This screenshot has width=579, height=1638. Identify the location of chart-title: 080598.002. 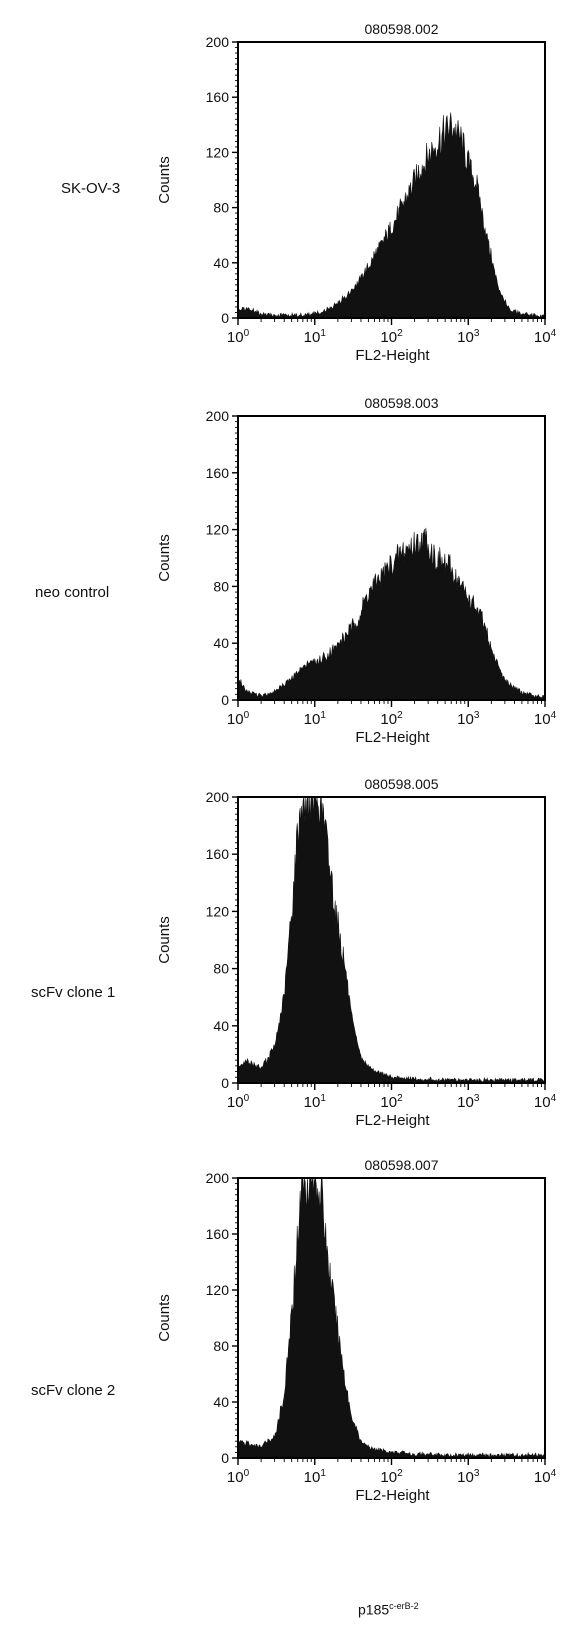
(402, 29).